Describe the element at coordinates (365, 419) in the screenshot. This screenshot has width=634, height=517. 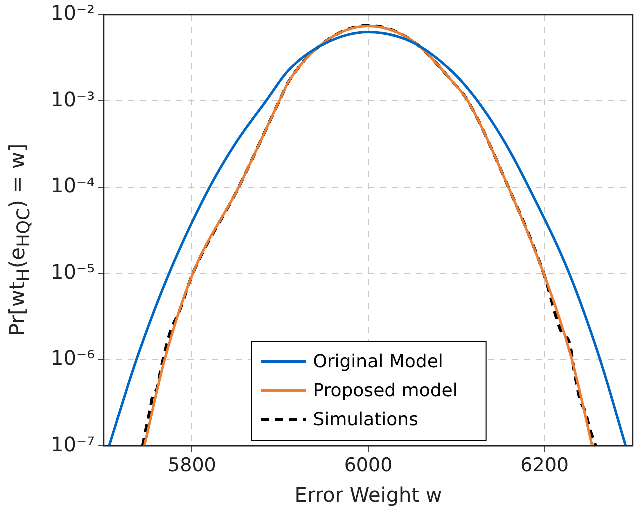
I see `legend-label: Simulations` at that location.